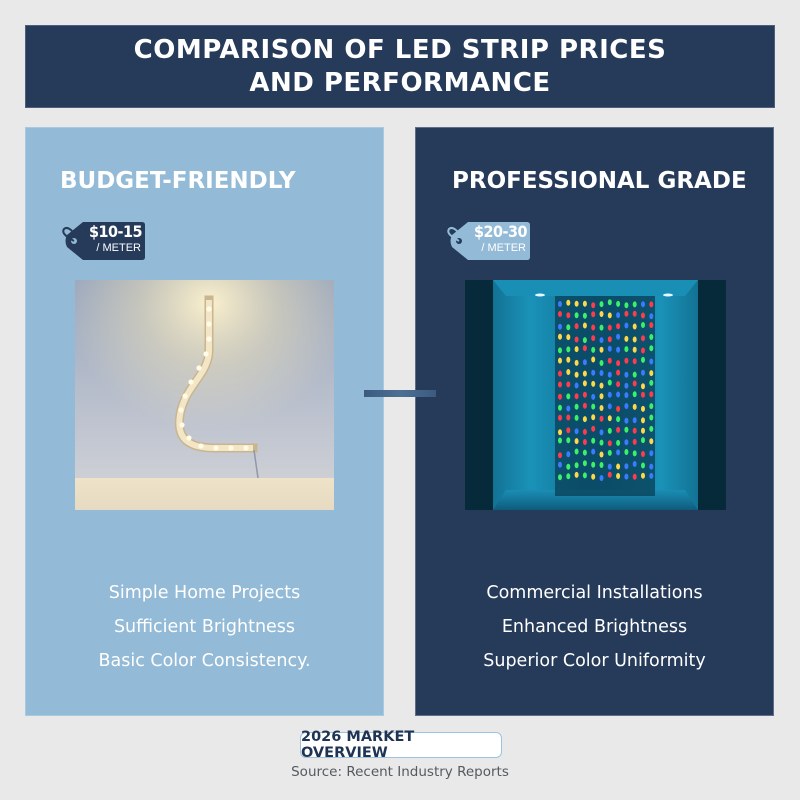  What do you see at coordinates (400, 772) in the screenshot?
I see `source-note: Source: Recent Industry Reports` at bounding box center [400, 772].